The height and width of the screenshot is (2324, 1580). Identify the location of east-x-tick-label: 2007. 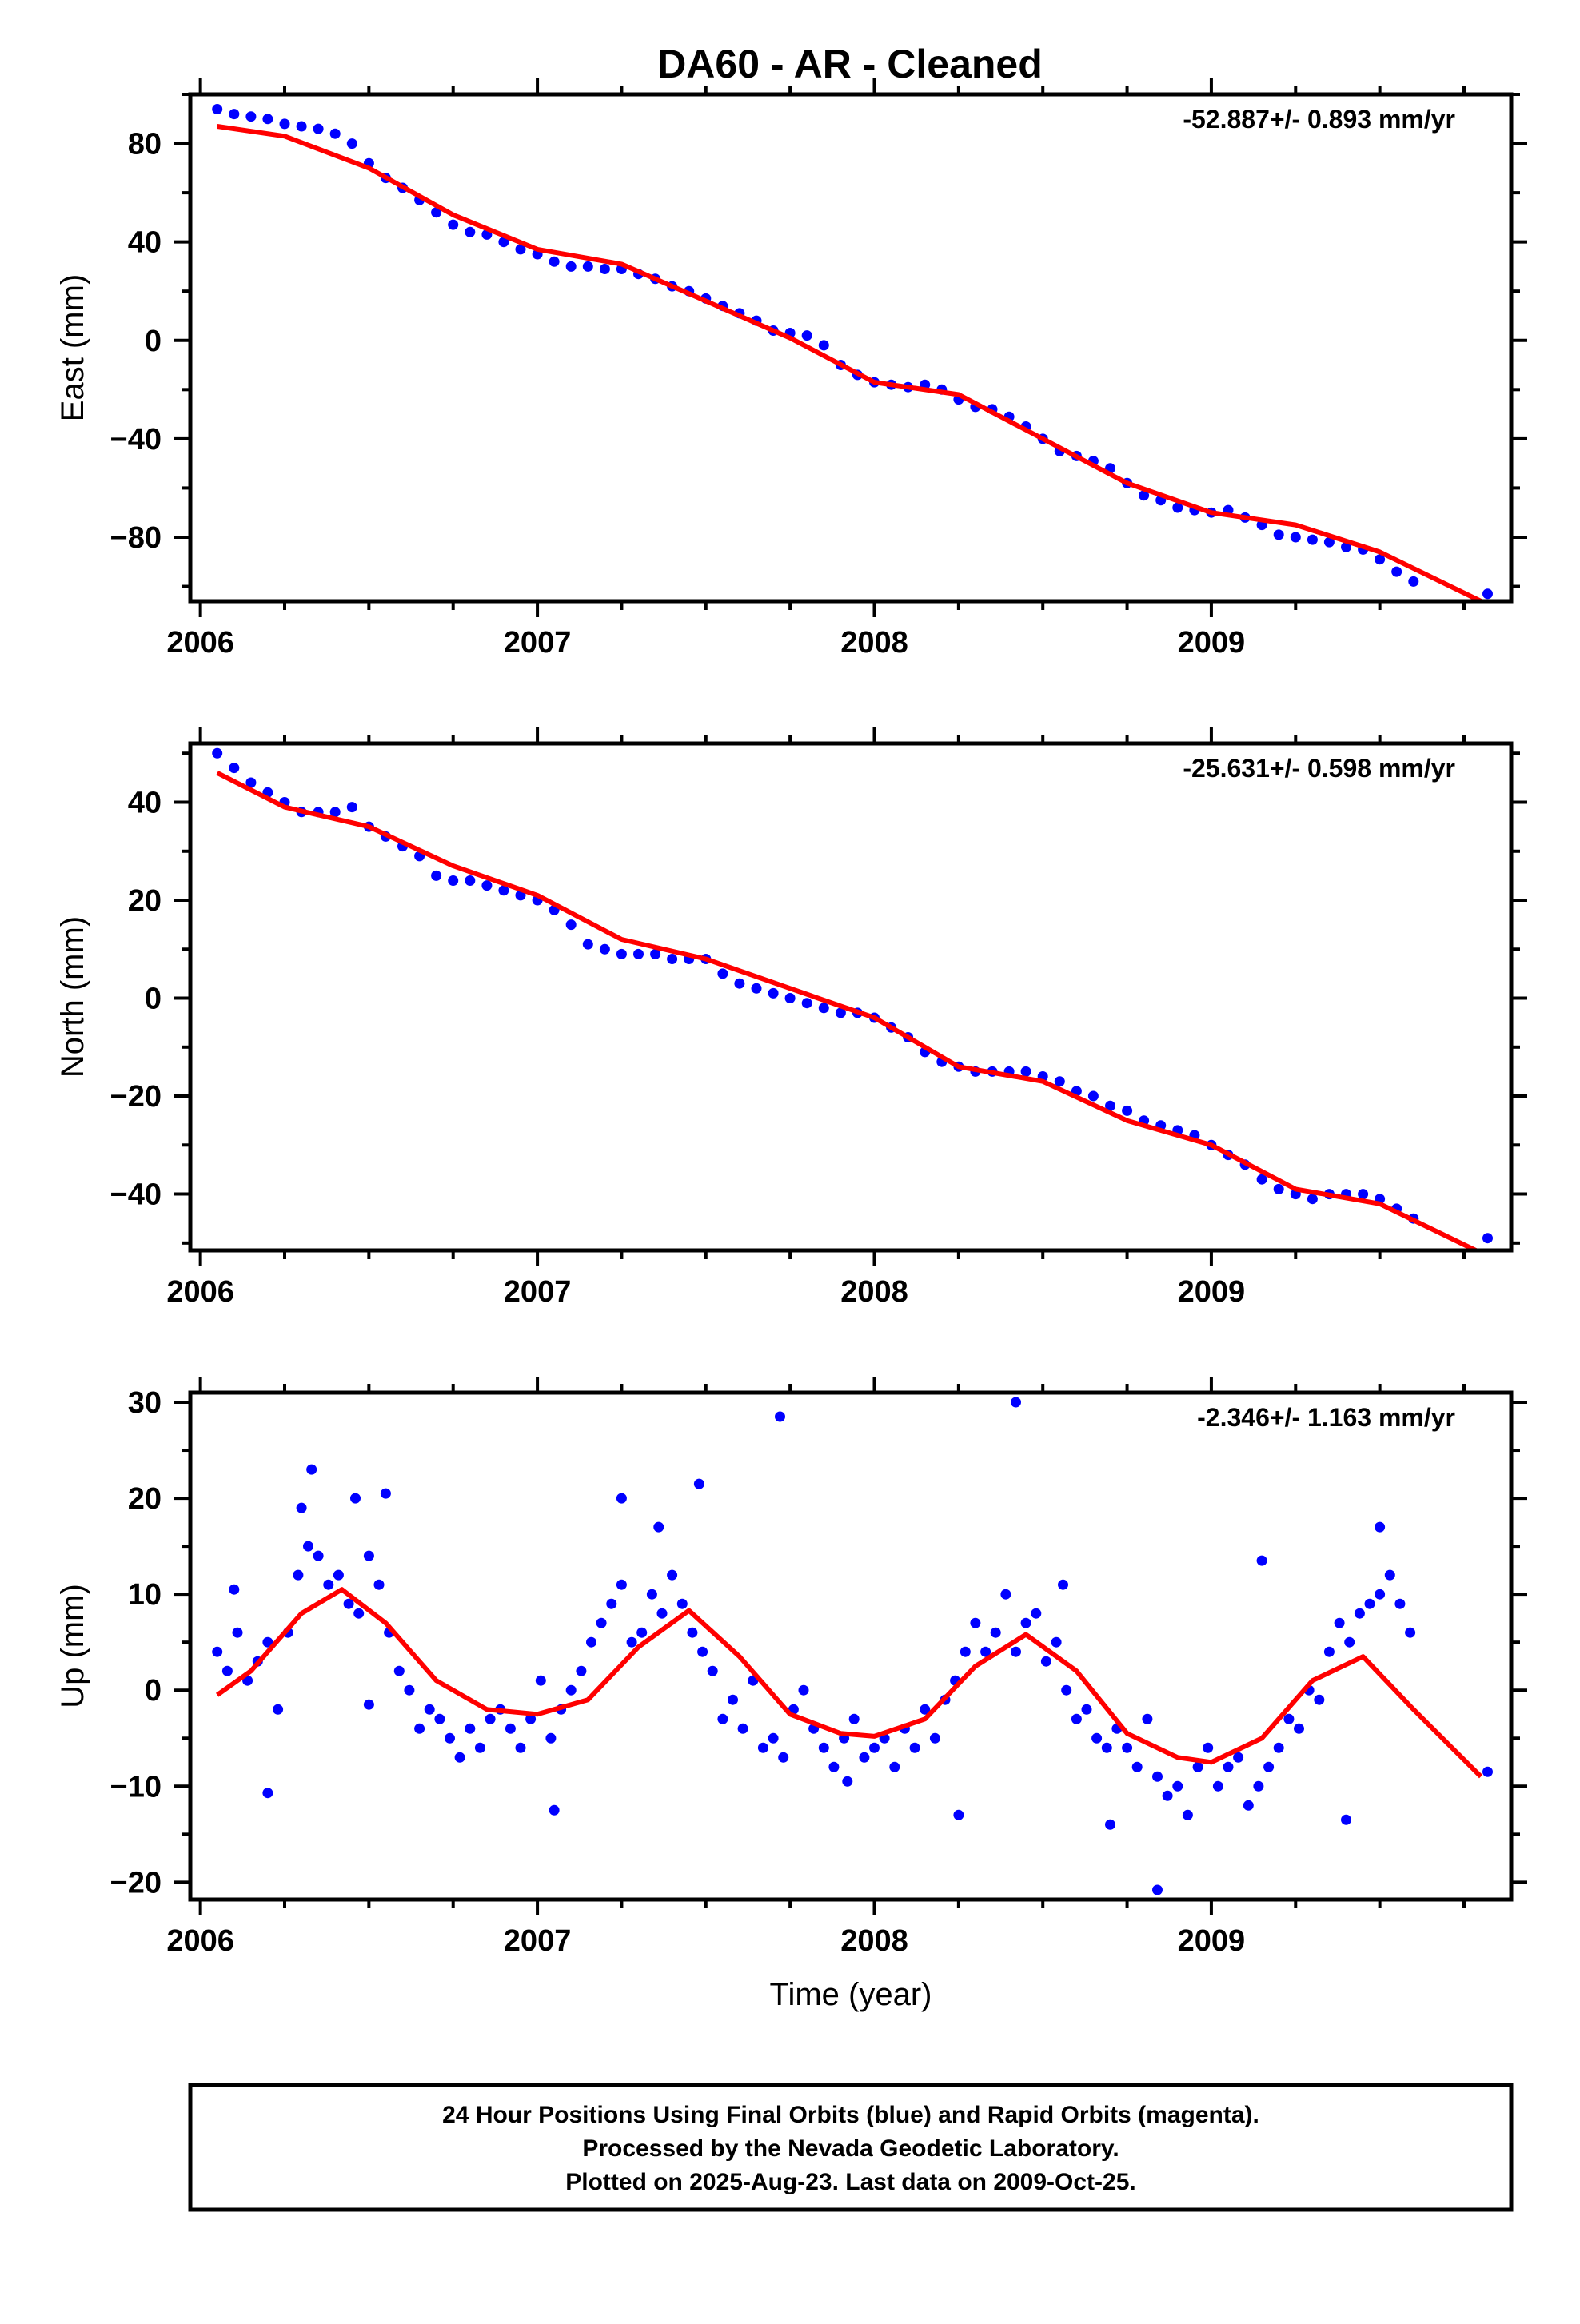
(538, 643).